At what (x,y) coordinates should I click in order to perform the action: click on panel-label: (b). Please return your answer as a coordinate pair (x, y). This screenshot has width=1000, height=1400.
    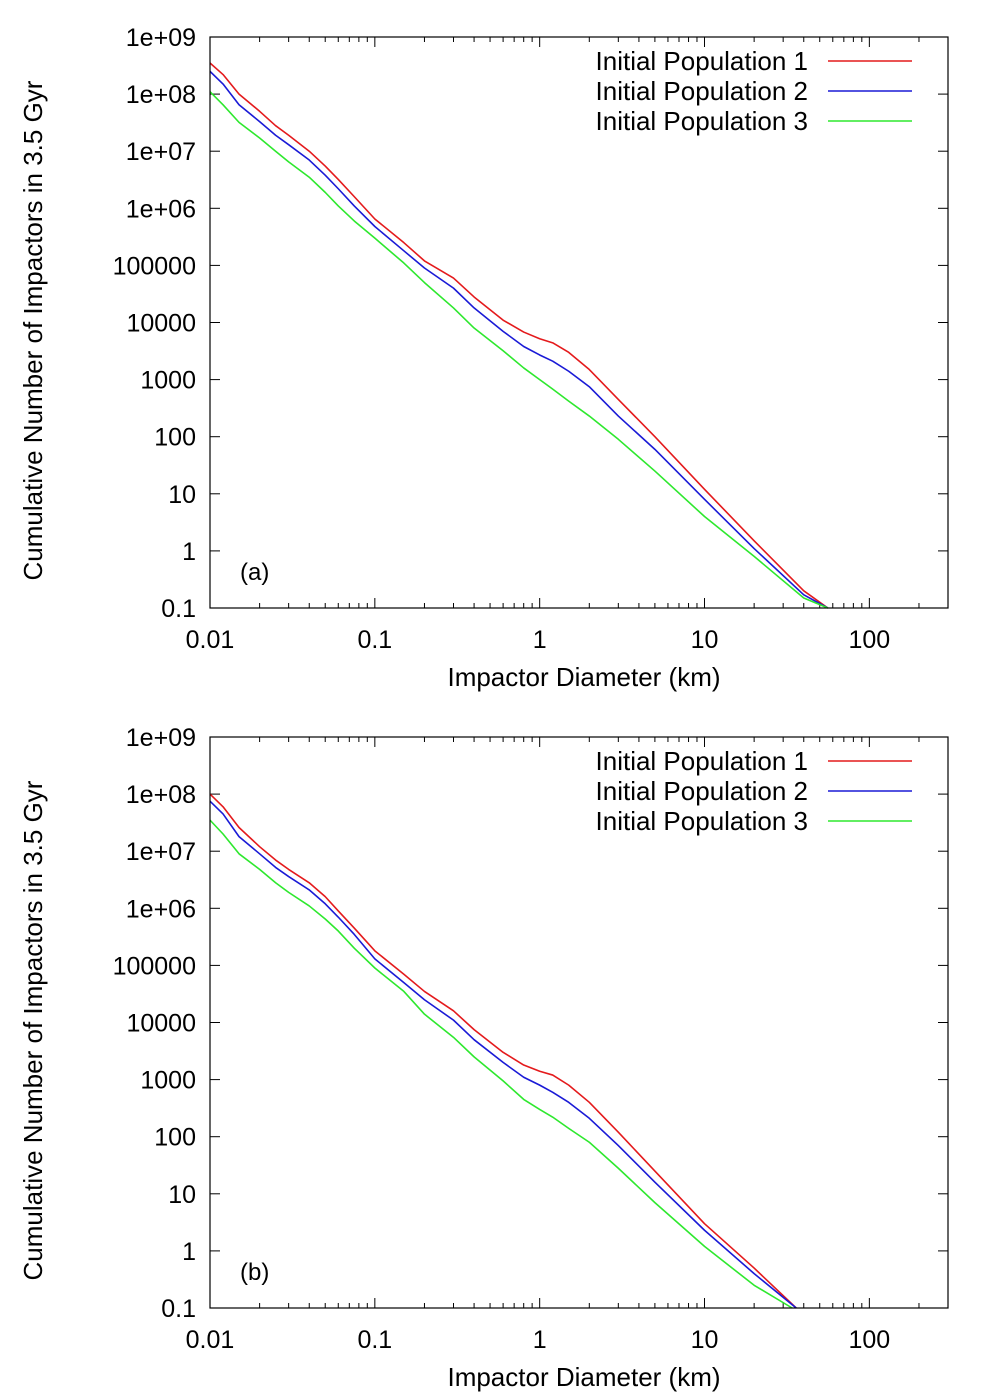
    Looking at the image, I should click on (254, 1272).